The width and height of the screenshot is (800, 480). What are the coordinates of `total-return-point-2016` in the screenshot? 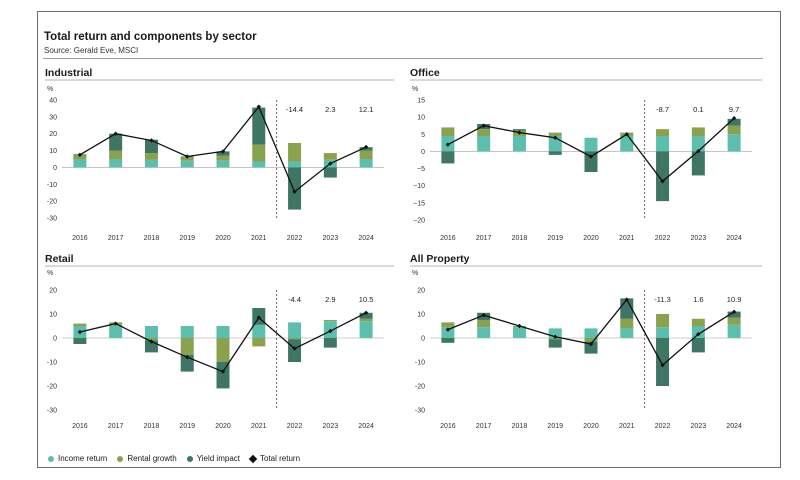 It's located at (80, 332).